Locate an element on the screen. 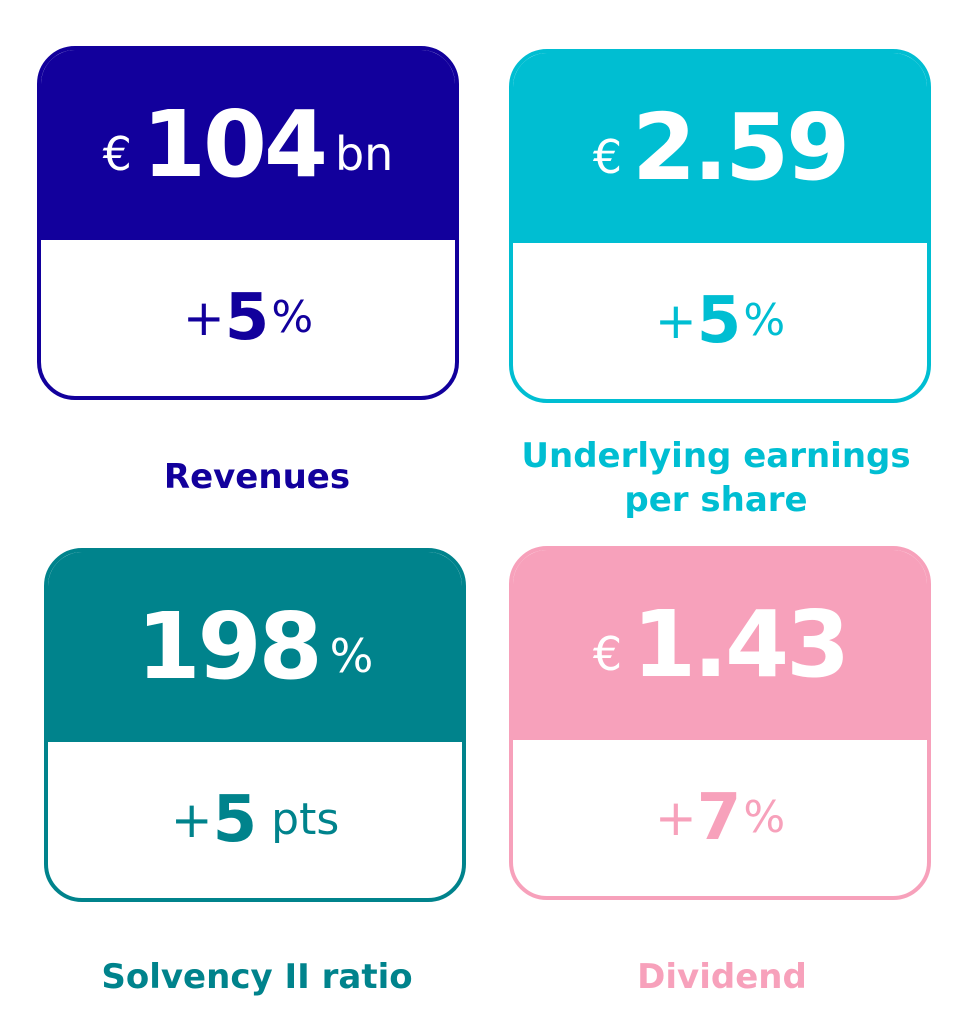 Image resolution: width=980 pixels, height=1027 pixels. change-value: 7 is located at coordinates (719, 818).